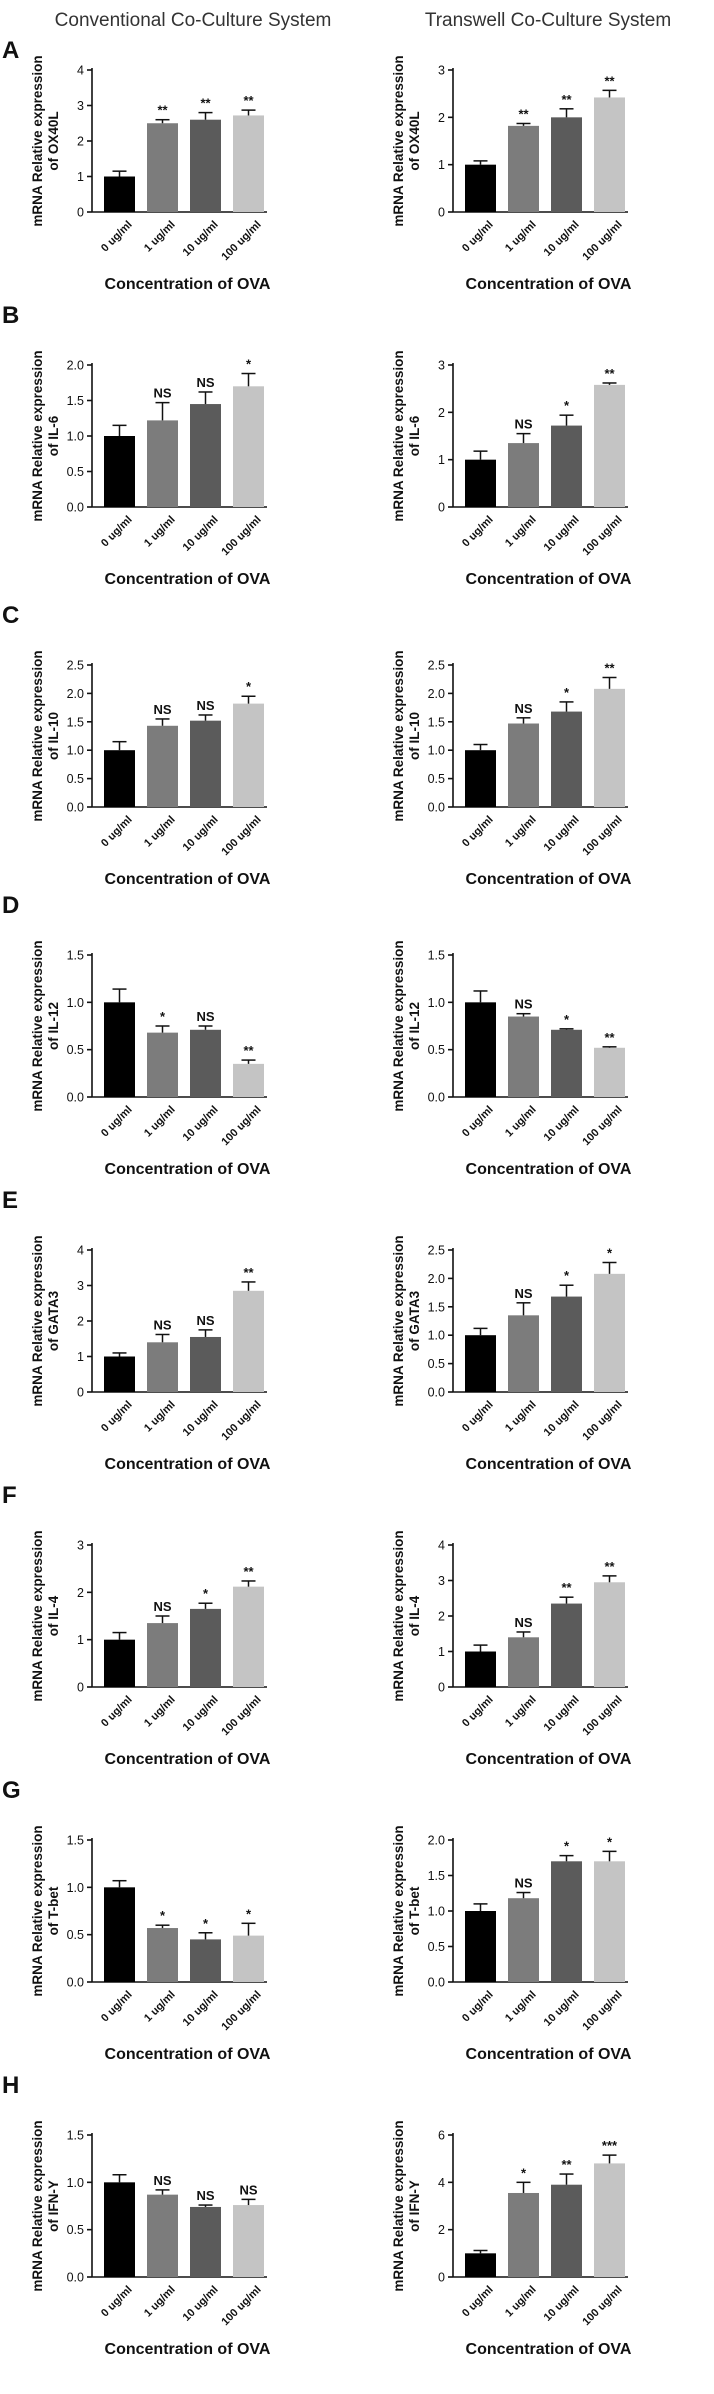 This screenshot has width=714, height=2394. What do you see at coordinates (610, 2145) in the screenshot?
I see `significance-label: ***` at bounding box center [610, 2145].